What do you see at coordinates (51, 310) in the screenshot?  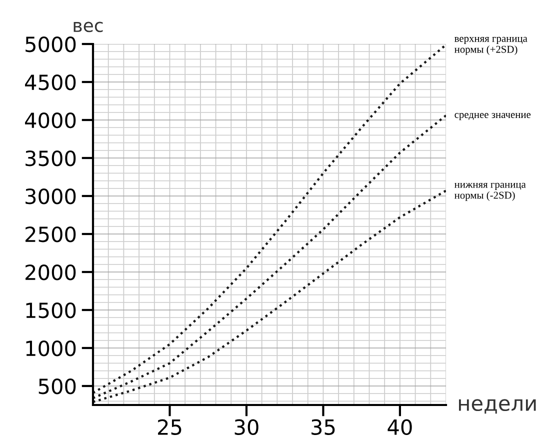 I see `y-tick-label: 1500` at bounding box center [51, 310].